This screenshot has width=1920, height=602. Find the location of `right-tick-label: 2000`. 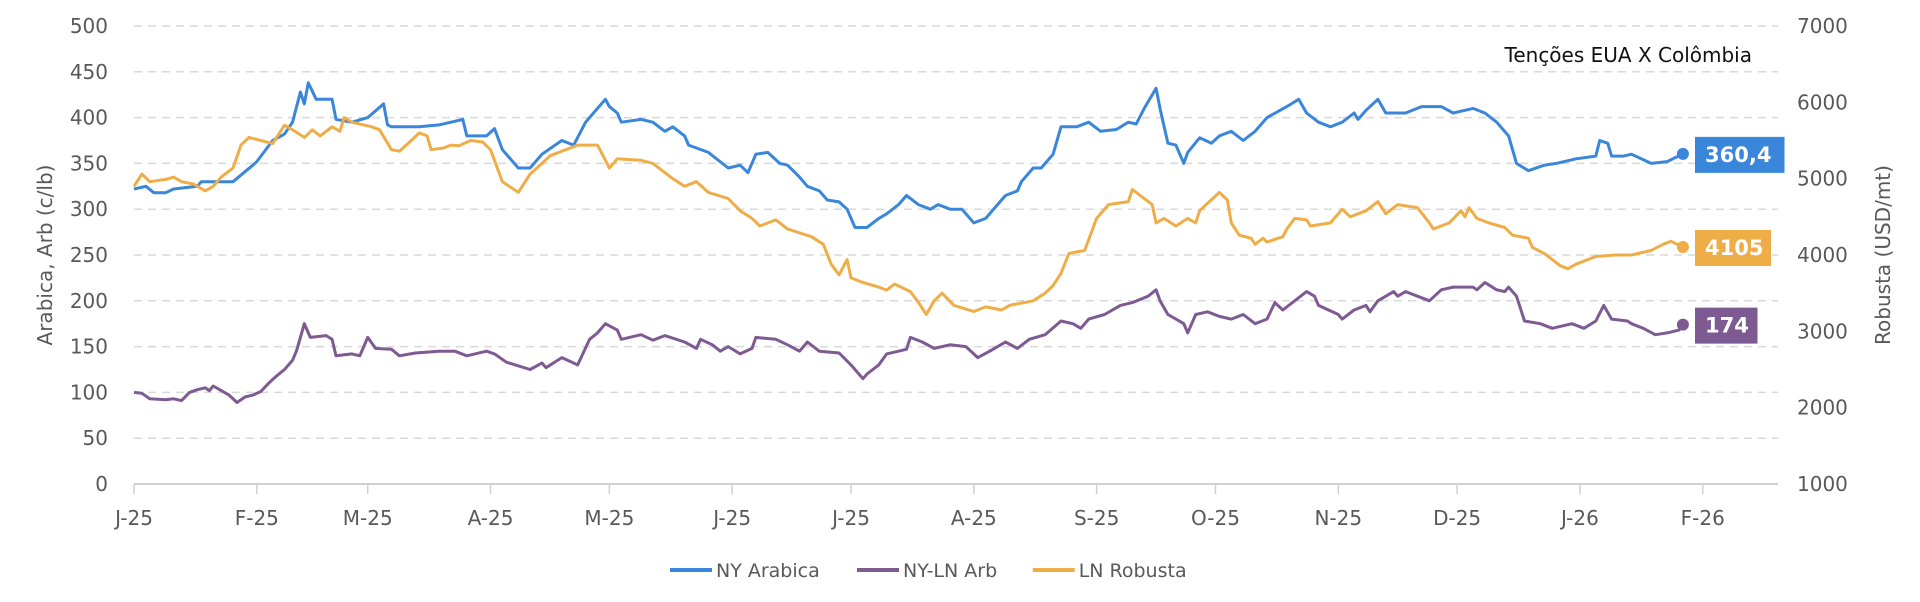

right-tick-label: 2000 is located at coordinates (1822, 408).